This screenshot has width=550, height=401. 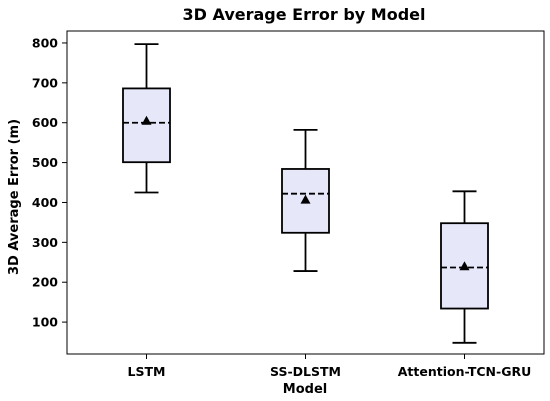 I want to click on x-tick-label: SS-DLSTM, so click(x=305, y=371).